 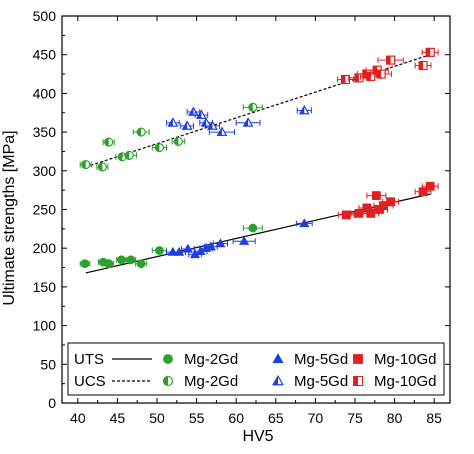 I want to click on series-uts-mg-2gd, so click(x=171, y=246).